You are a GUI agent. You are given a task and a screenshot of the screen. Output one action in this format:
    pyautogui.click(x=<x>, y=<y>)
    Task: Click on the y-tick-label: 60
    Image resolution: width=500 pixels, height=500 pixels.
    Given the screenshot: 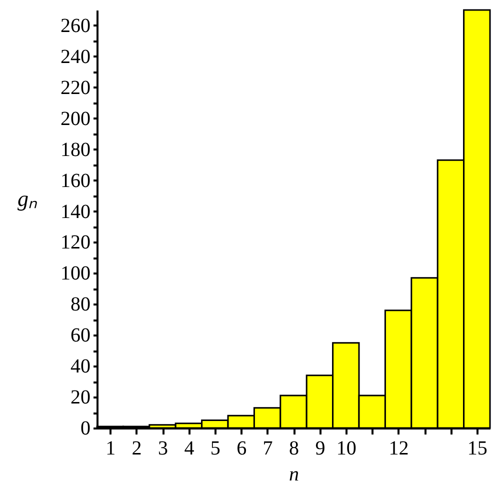 What is the action you would take?
    pyautogui.click(x=80, y=335)
    